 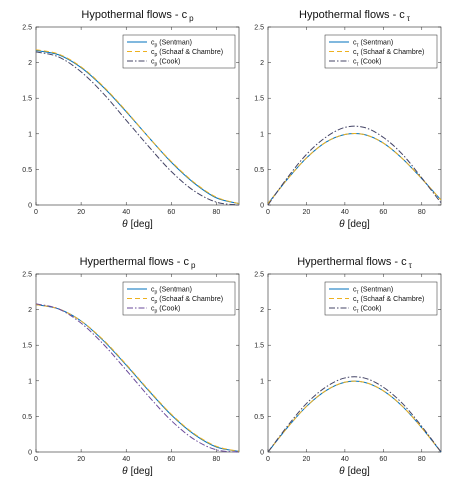 What do you see at coordinates (175, 290) in the screenshot?
I see `legend-label: (Sentman)` at bounding box center [175, 290].